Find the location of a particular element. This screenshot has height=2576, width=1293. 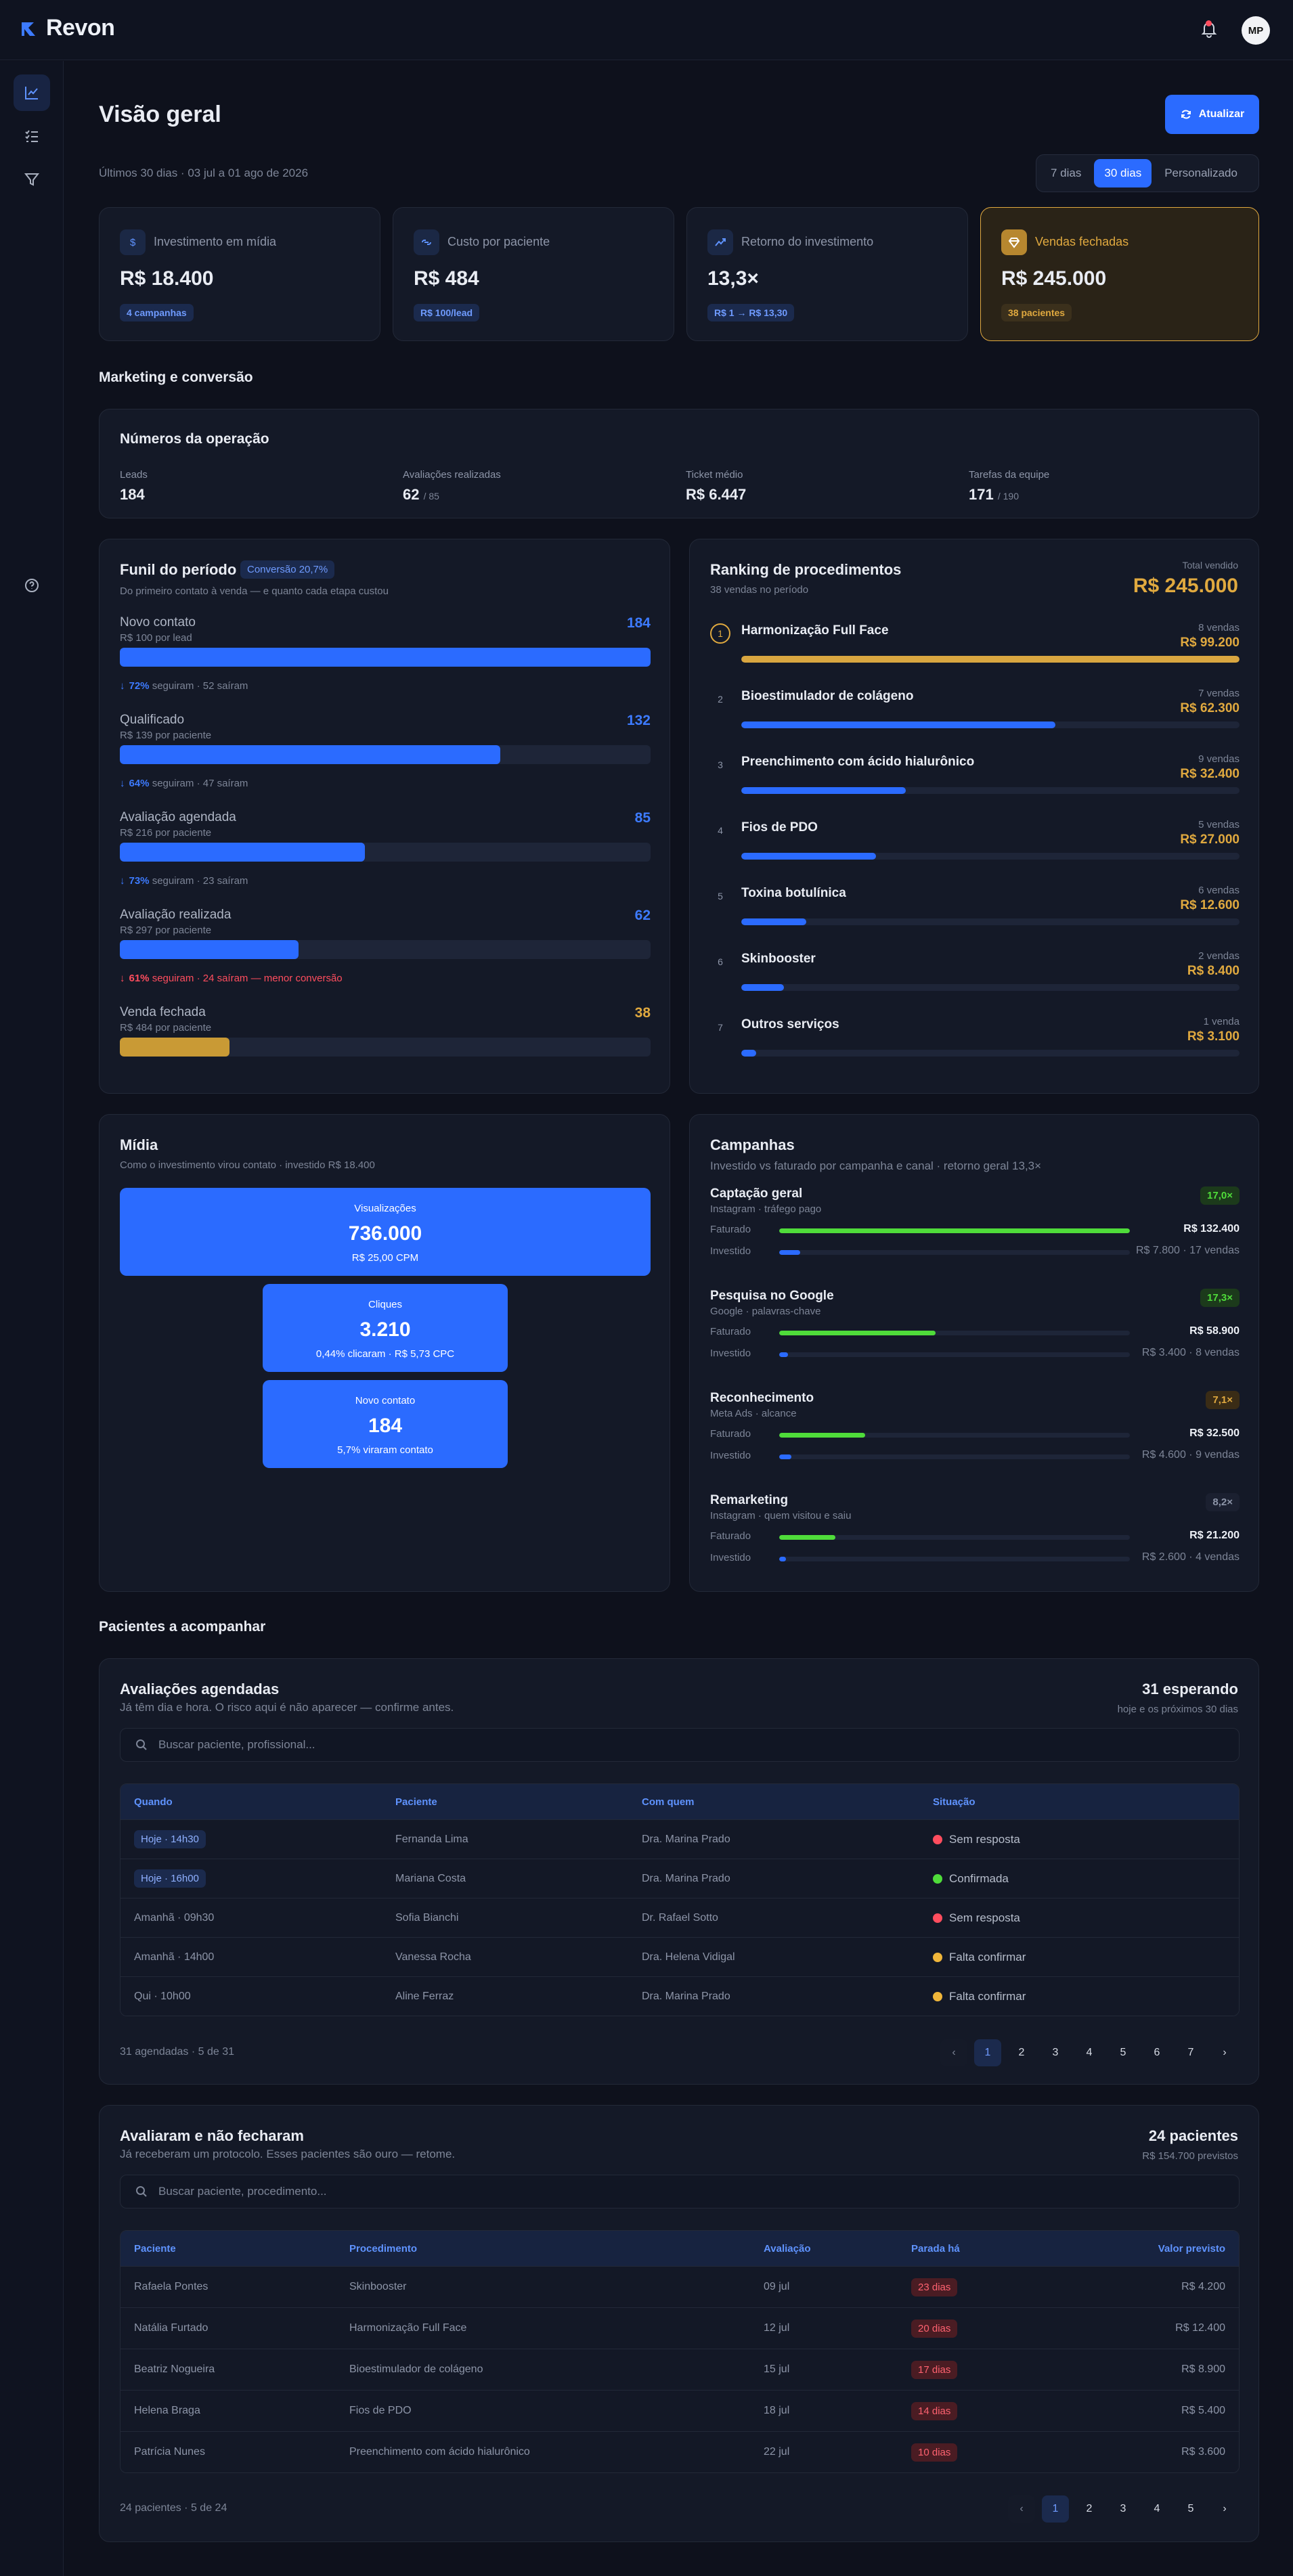

appointments-title: Avaliações agendadas is located at coordinates (200, 1689).